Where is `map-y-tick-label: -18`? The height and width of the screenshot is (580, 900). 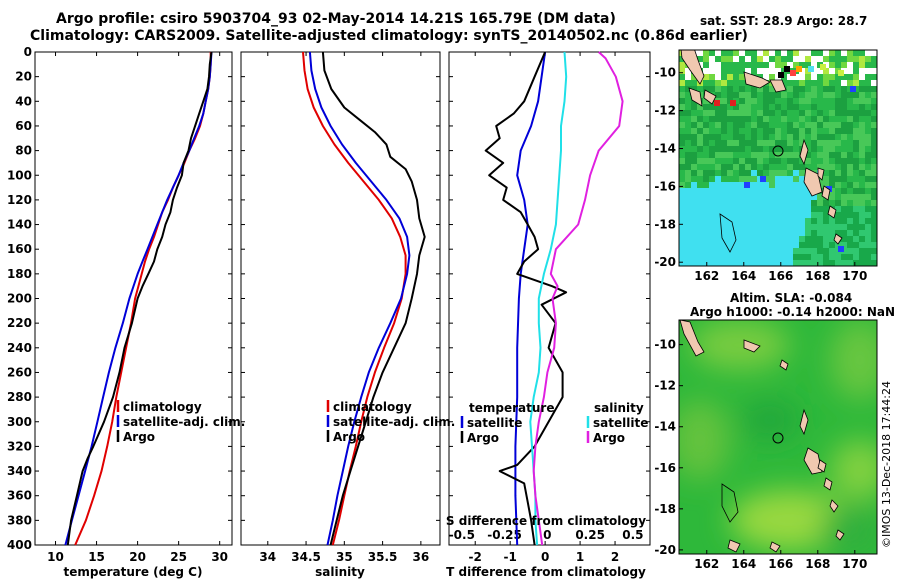
map-y-tick-label: -18 is located at coordinates (665, 509).